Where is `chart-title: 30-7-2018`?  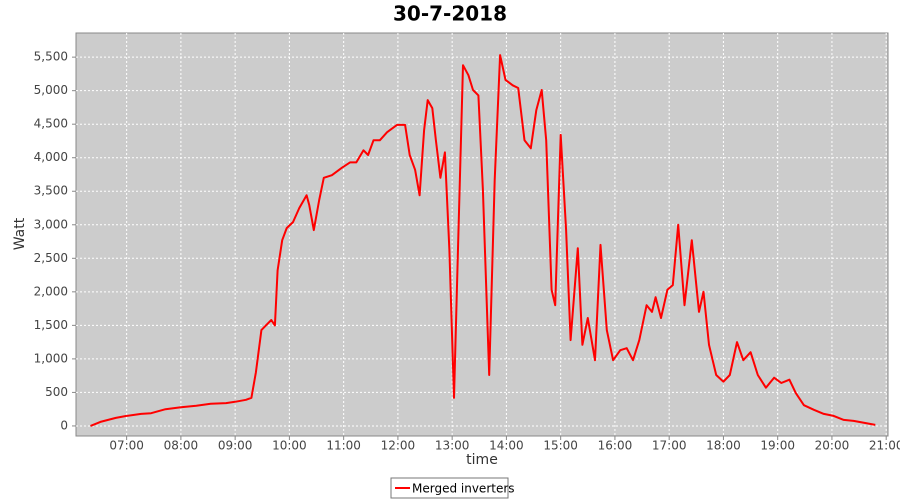
chart-title: 30-7-2018 is located at coordinates (450, 14).